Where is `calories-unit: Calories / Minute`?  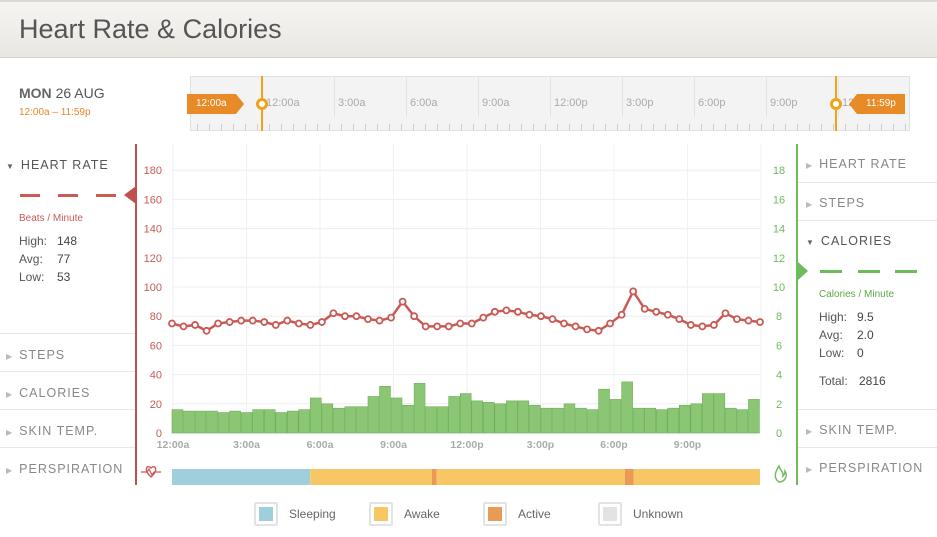 calories-unit: Calories / Minute is located at coordinates (857, 294).